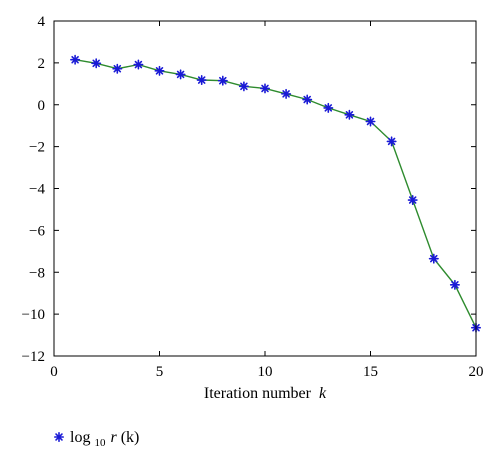  What do you see at coordinates (37, 148) in the screenshot?
I see `y-tick-label: −2` at bounding box center [37, 148].